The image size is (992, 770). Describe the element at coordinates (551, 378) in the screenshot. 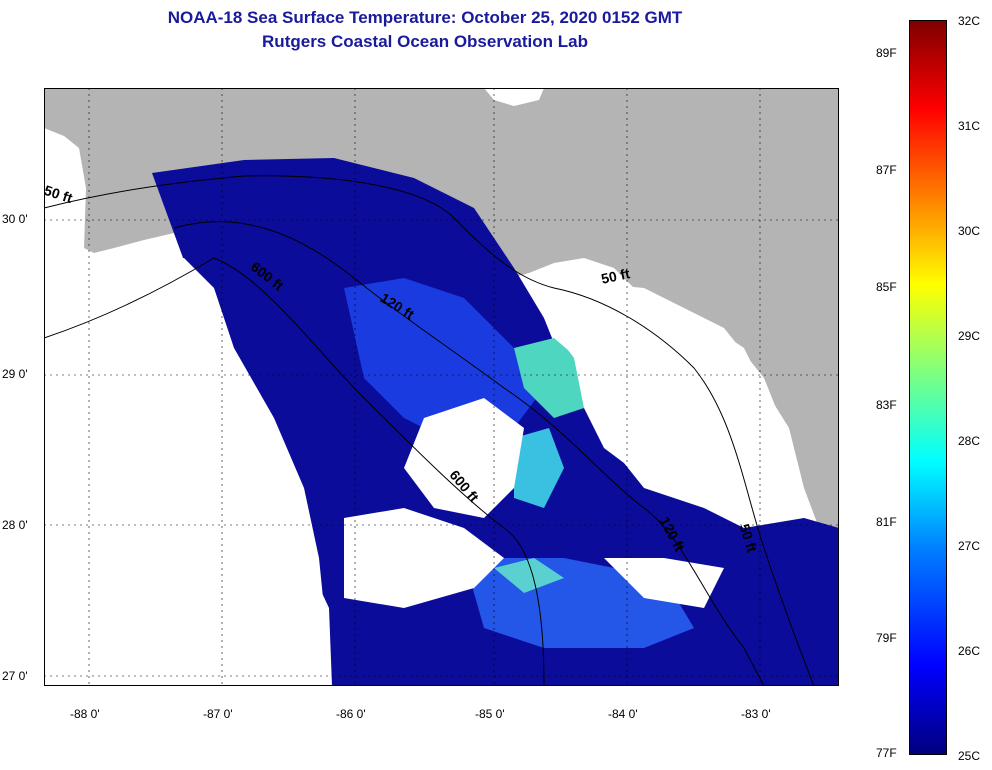

I see `warm-patch-big-bend` at that location.